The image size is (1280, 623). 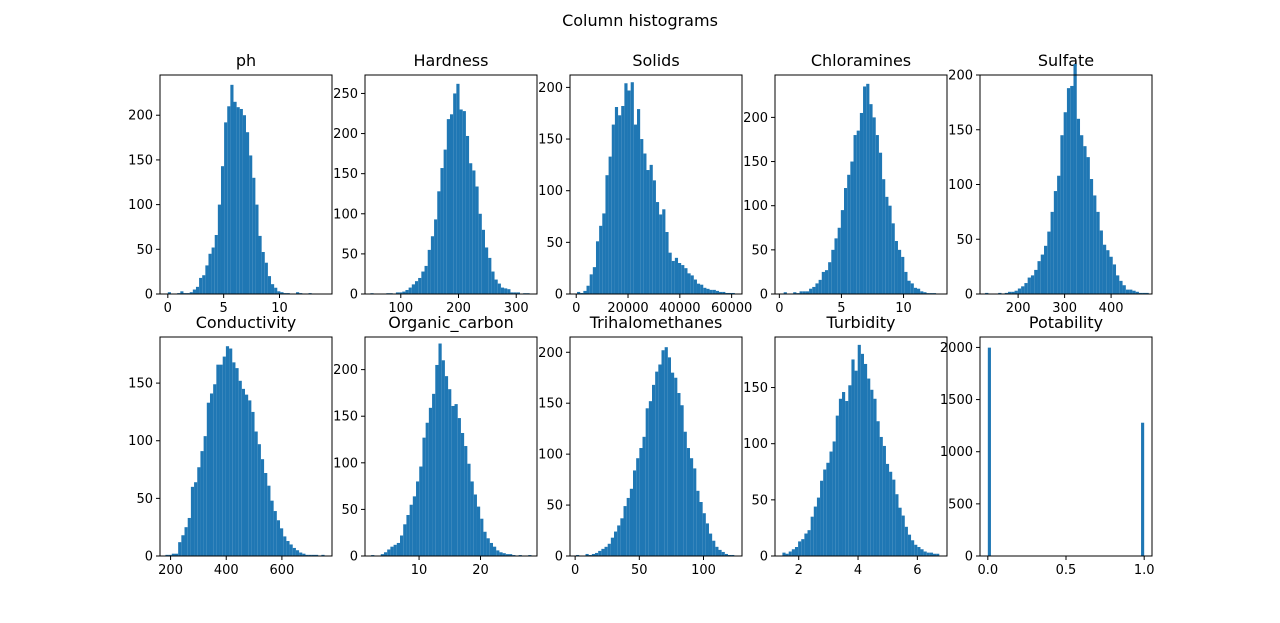 What do you see at coordinates (703, 570) in the screenshot?
I see `x-tick-label: 100` at bounding box center [703, 570].